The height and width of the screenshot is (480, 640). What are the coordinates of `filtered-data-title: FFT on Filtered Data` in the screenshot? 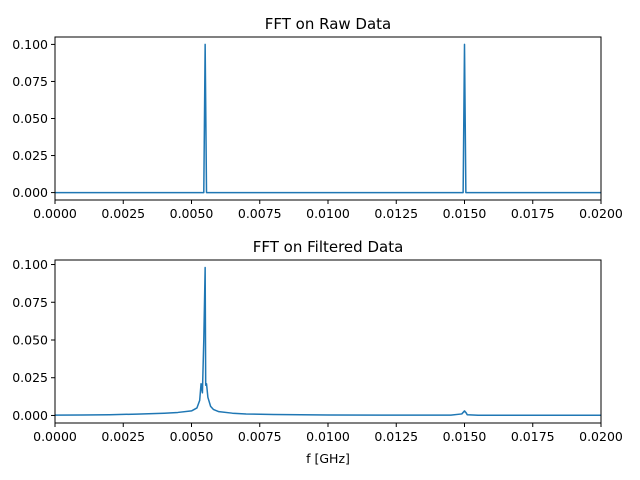 It's located at (328, 247).